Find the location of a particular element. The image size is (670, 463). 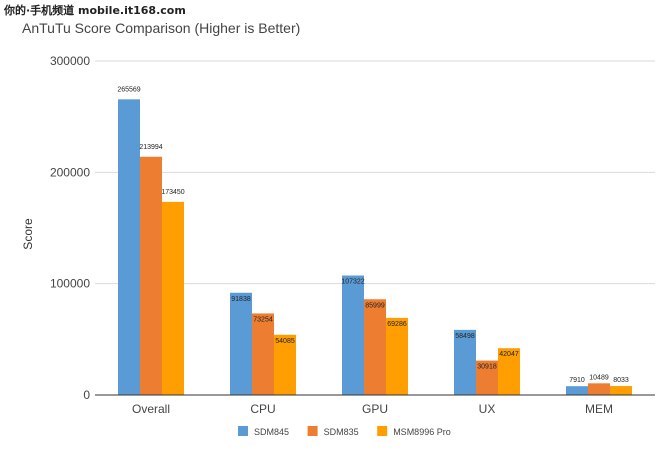

bar-msm8996-pro-mem is located at coordinates (621, 390).